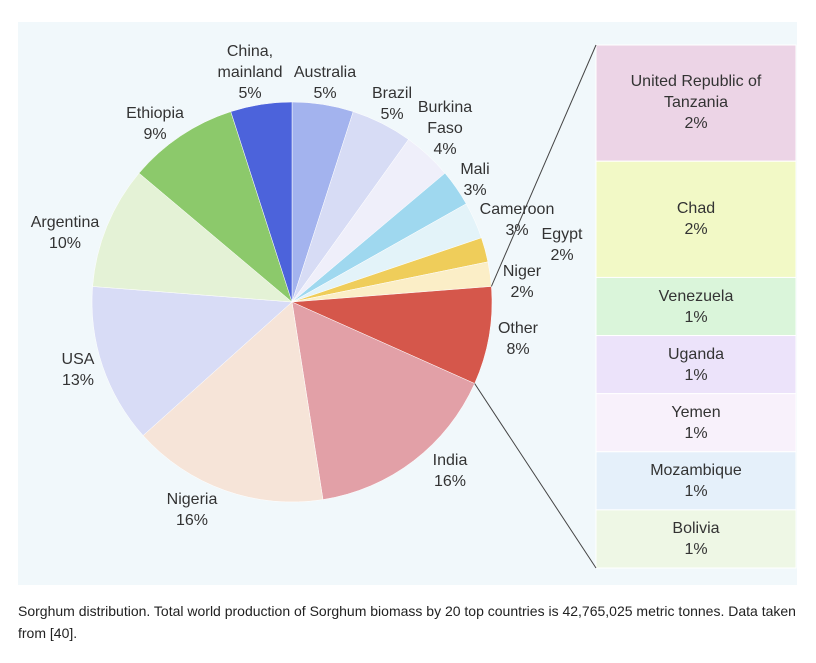 Image resolution: width=816 pixels, height=663 pixels. I want to click on slice-label: China, mainland 5%, so click(250, 72).